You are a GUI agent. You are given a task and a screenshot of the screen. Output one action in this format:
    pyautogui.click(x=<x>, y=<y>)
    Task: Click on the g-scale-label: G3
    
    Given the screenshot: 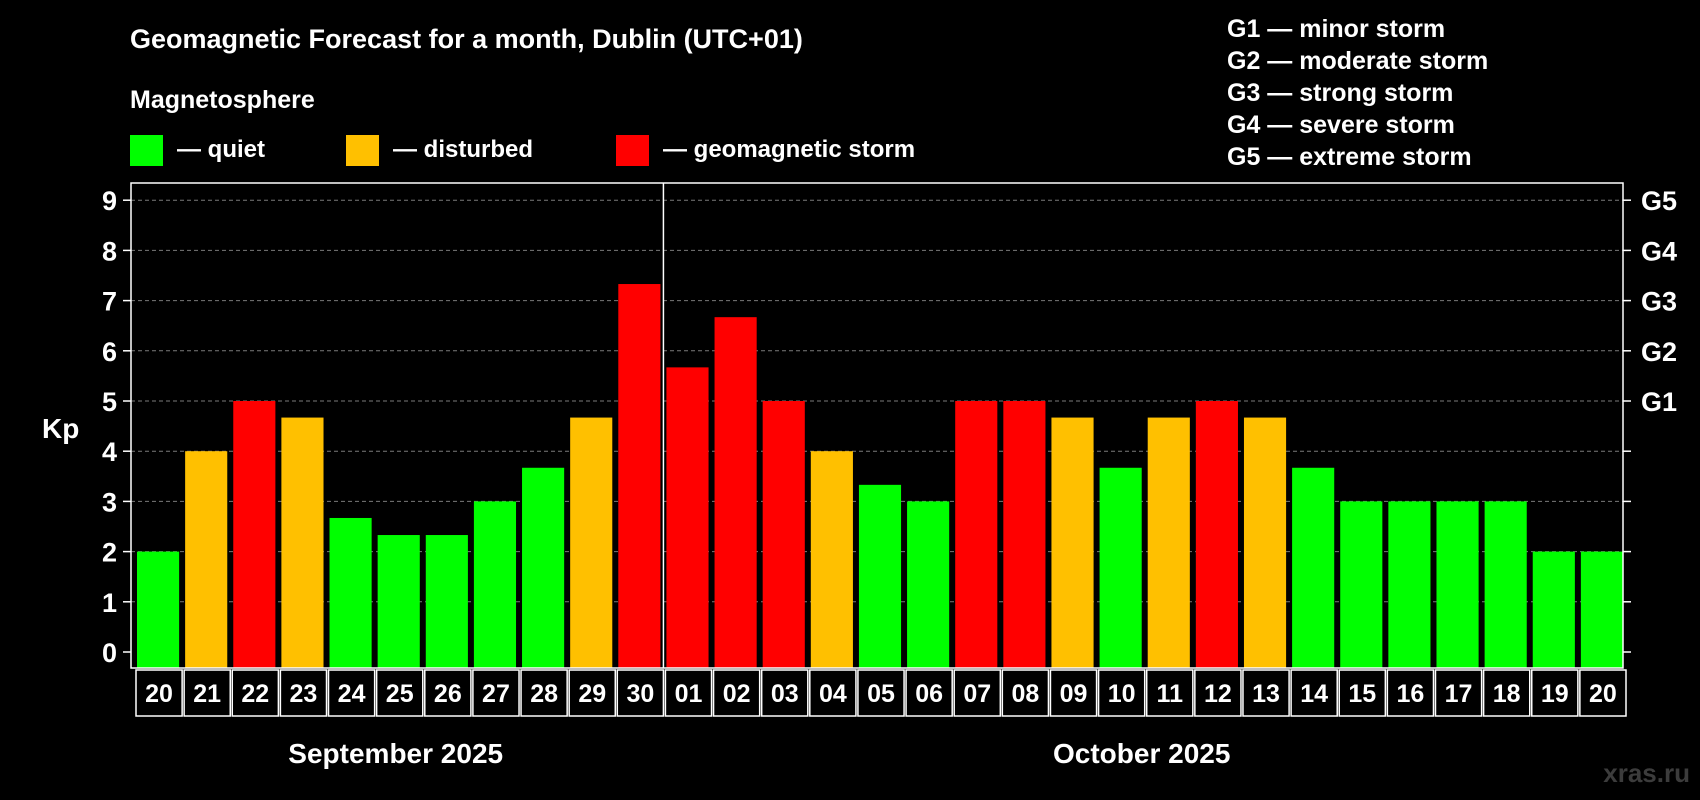 What is the action you would take?
    pyautogui.click(x=1659, y=302)
    